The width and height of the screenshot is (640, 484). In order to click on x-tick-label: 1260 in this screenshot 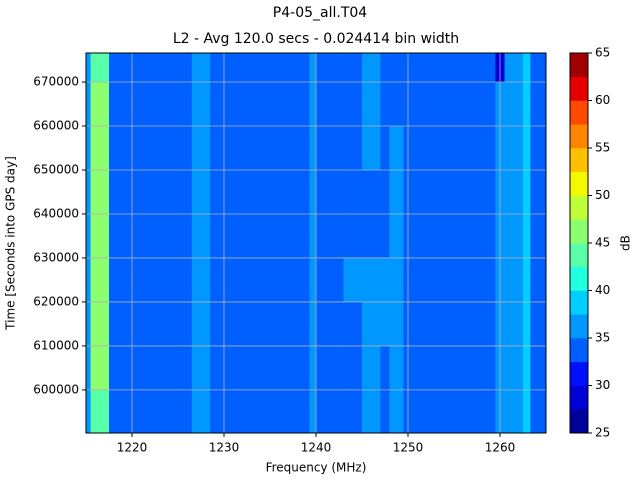, I will do `click(500, 448)`.